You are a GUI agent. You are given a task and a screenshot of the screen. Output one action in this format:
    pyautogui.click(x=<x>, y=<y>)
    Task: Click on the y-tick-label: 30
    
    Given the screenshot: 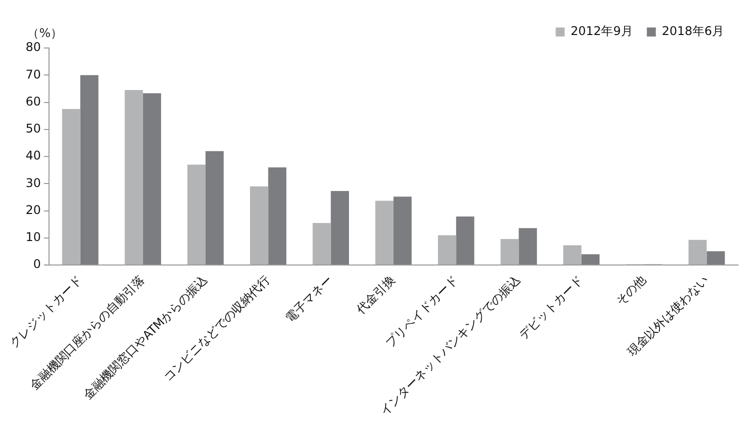 What is the action you would take?
    pyautogui.click(x=33, y=183)
    